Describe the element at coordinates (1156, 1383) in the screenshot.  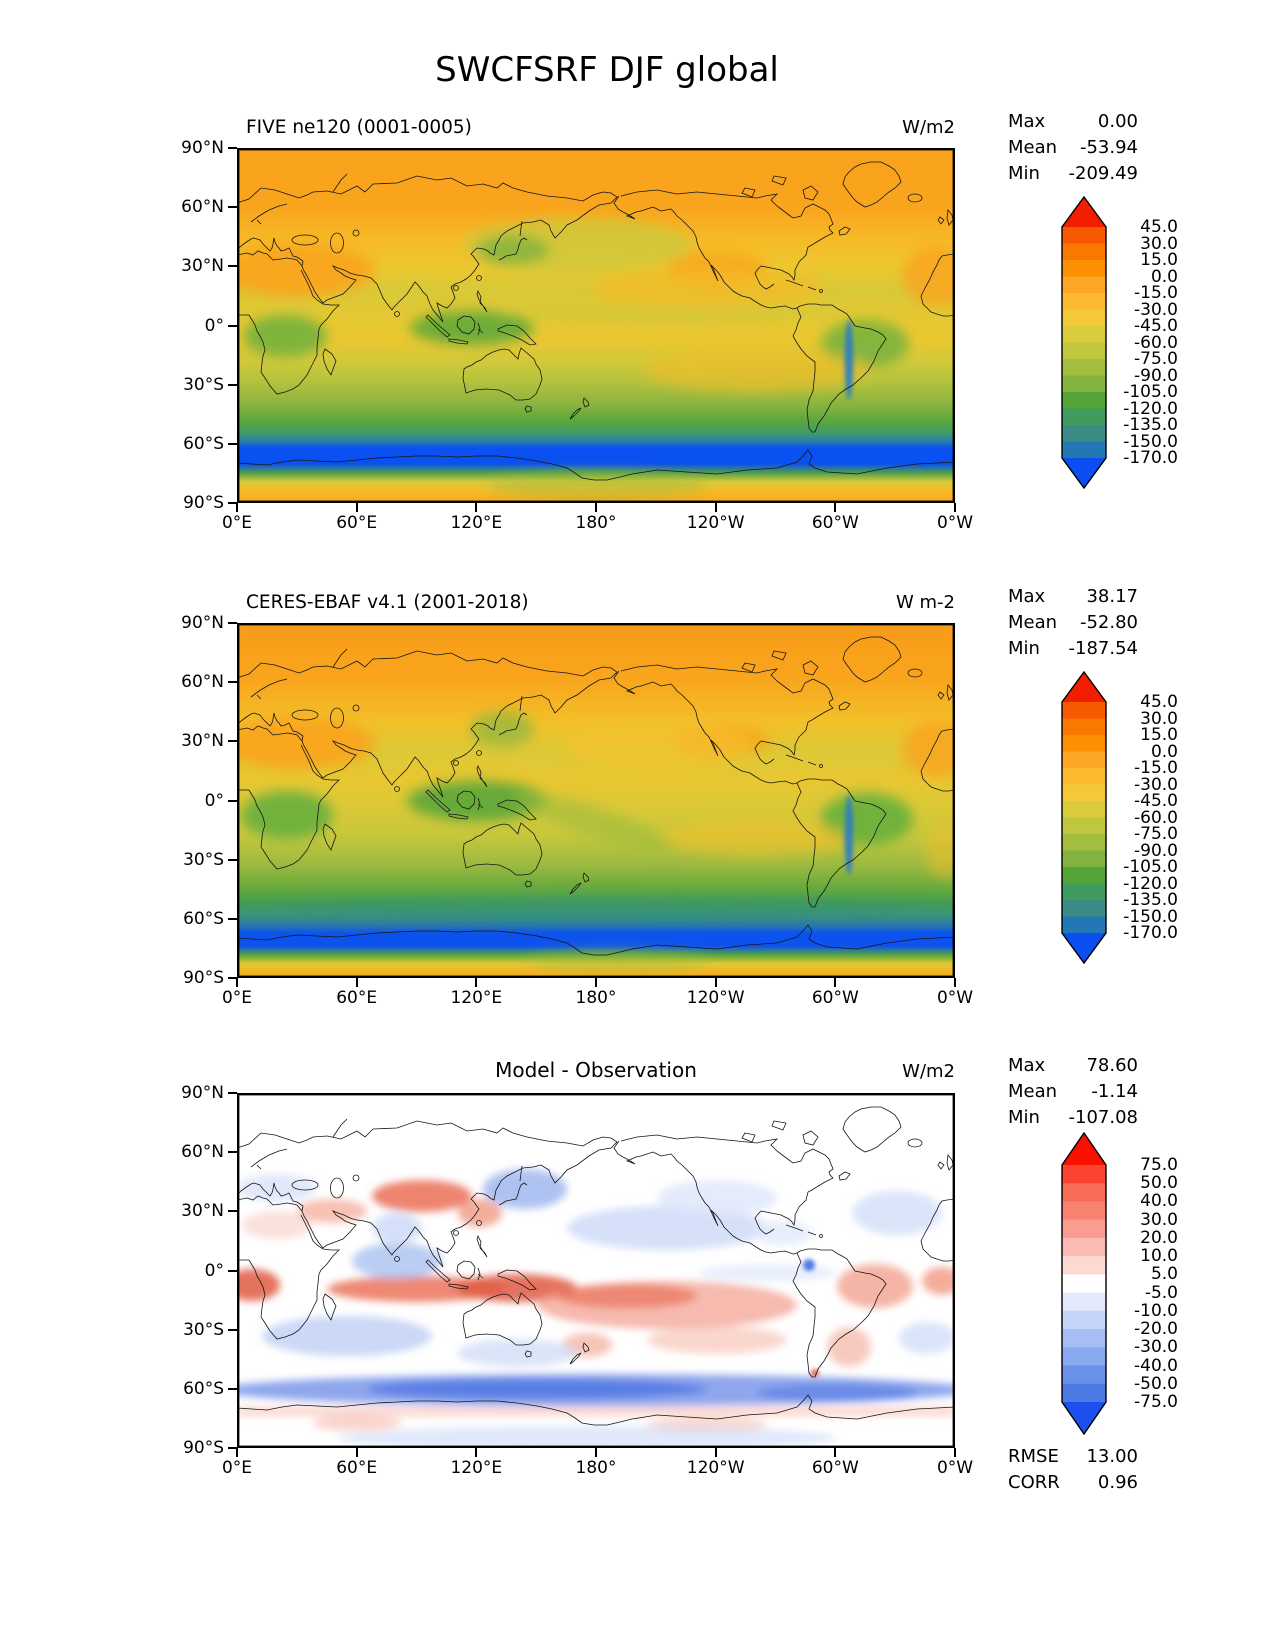
I see `colorbar-tick-label: -50.0` at that location.